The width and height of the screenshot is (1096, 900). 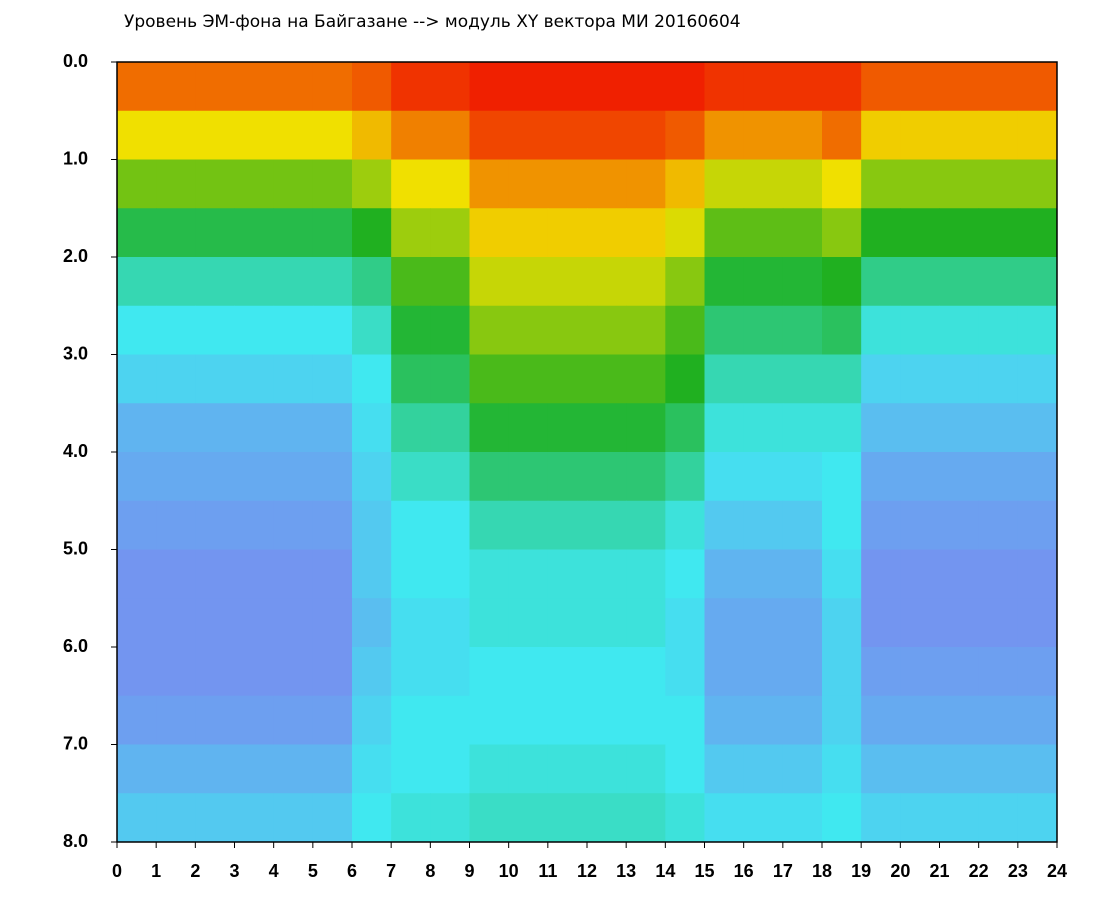 I want to click on x-tick-label: 9, so click(x=469, y=871).